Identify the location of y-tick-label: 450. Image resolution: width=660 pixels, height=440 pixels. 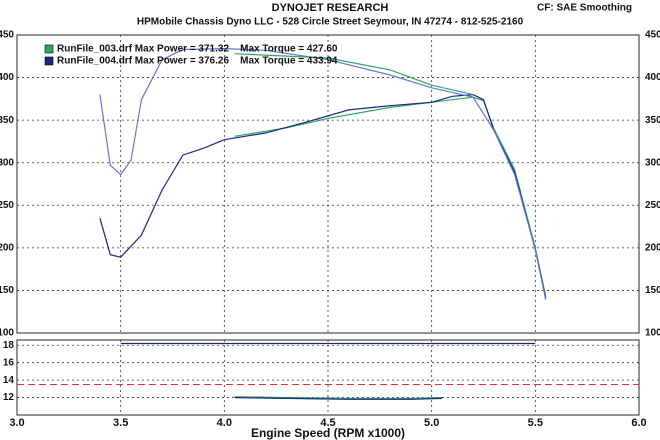
(7, 35).